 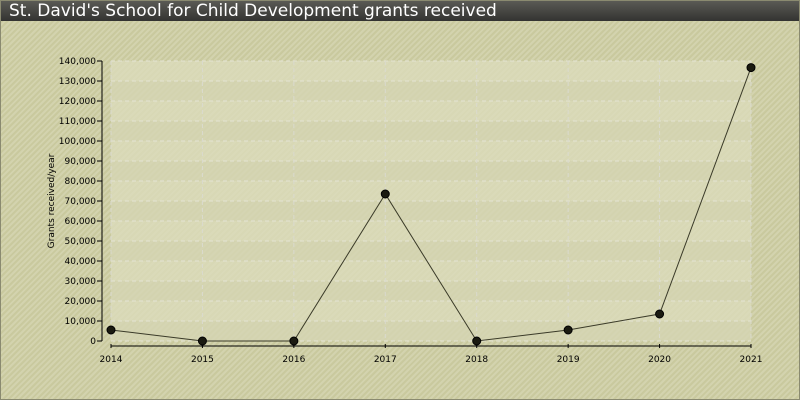 I want to click on y-tick-label: 40,000, so click(x=81, y=262).